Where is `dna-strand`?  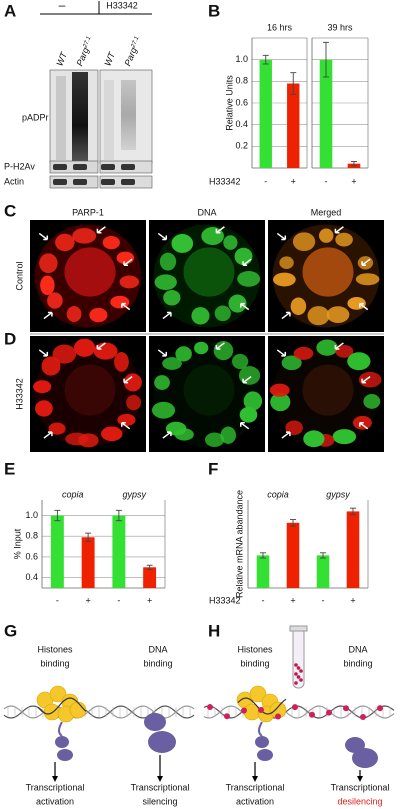 dna-strand is located at coordinates (99, 712).